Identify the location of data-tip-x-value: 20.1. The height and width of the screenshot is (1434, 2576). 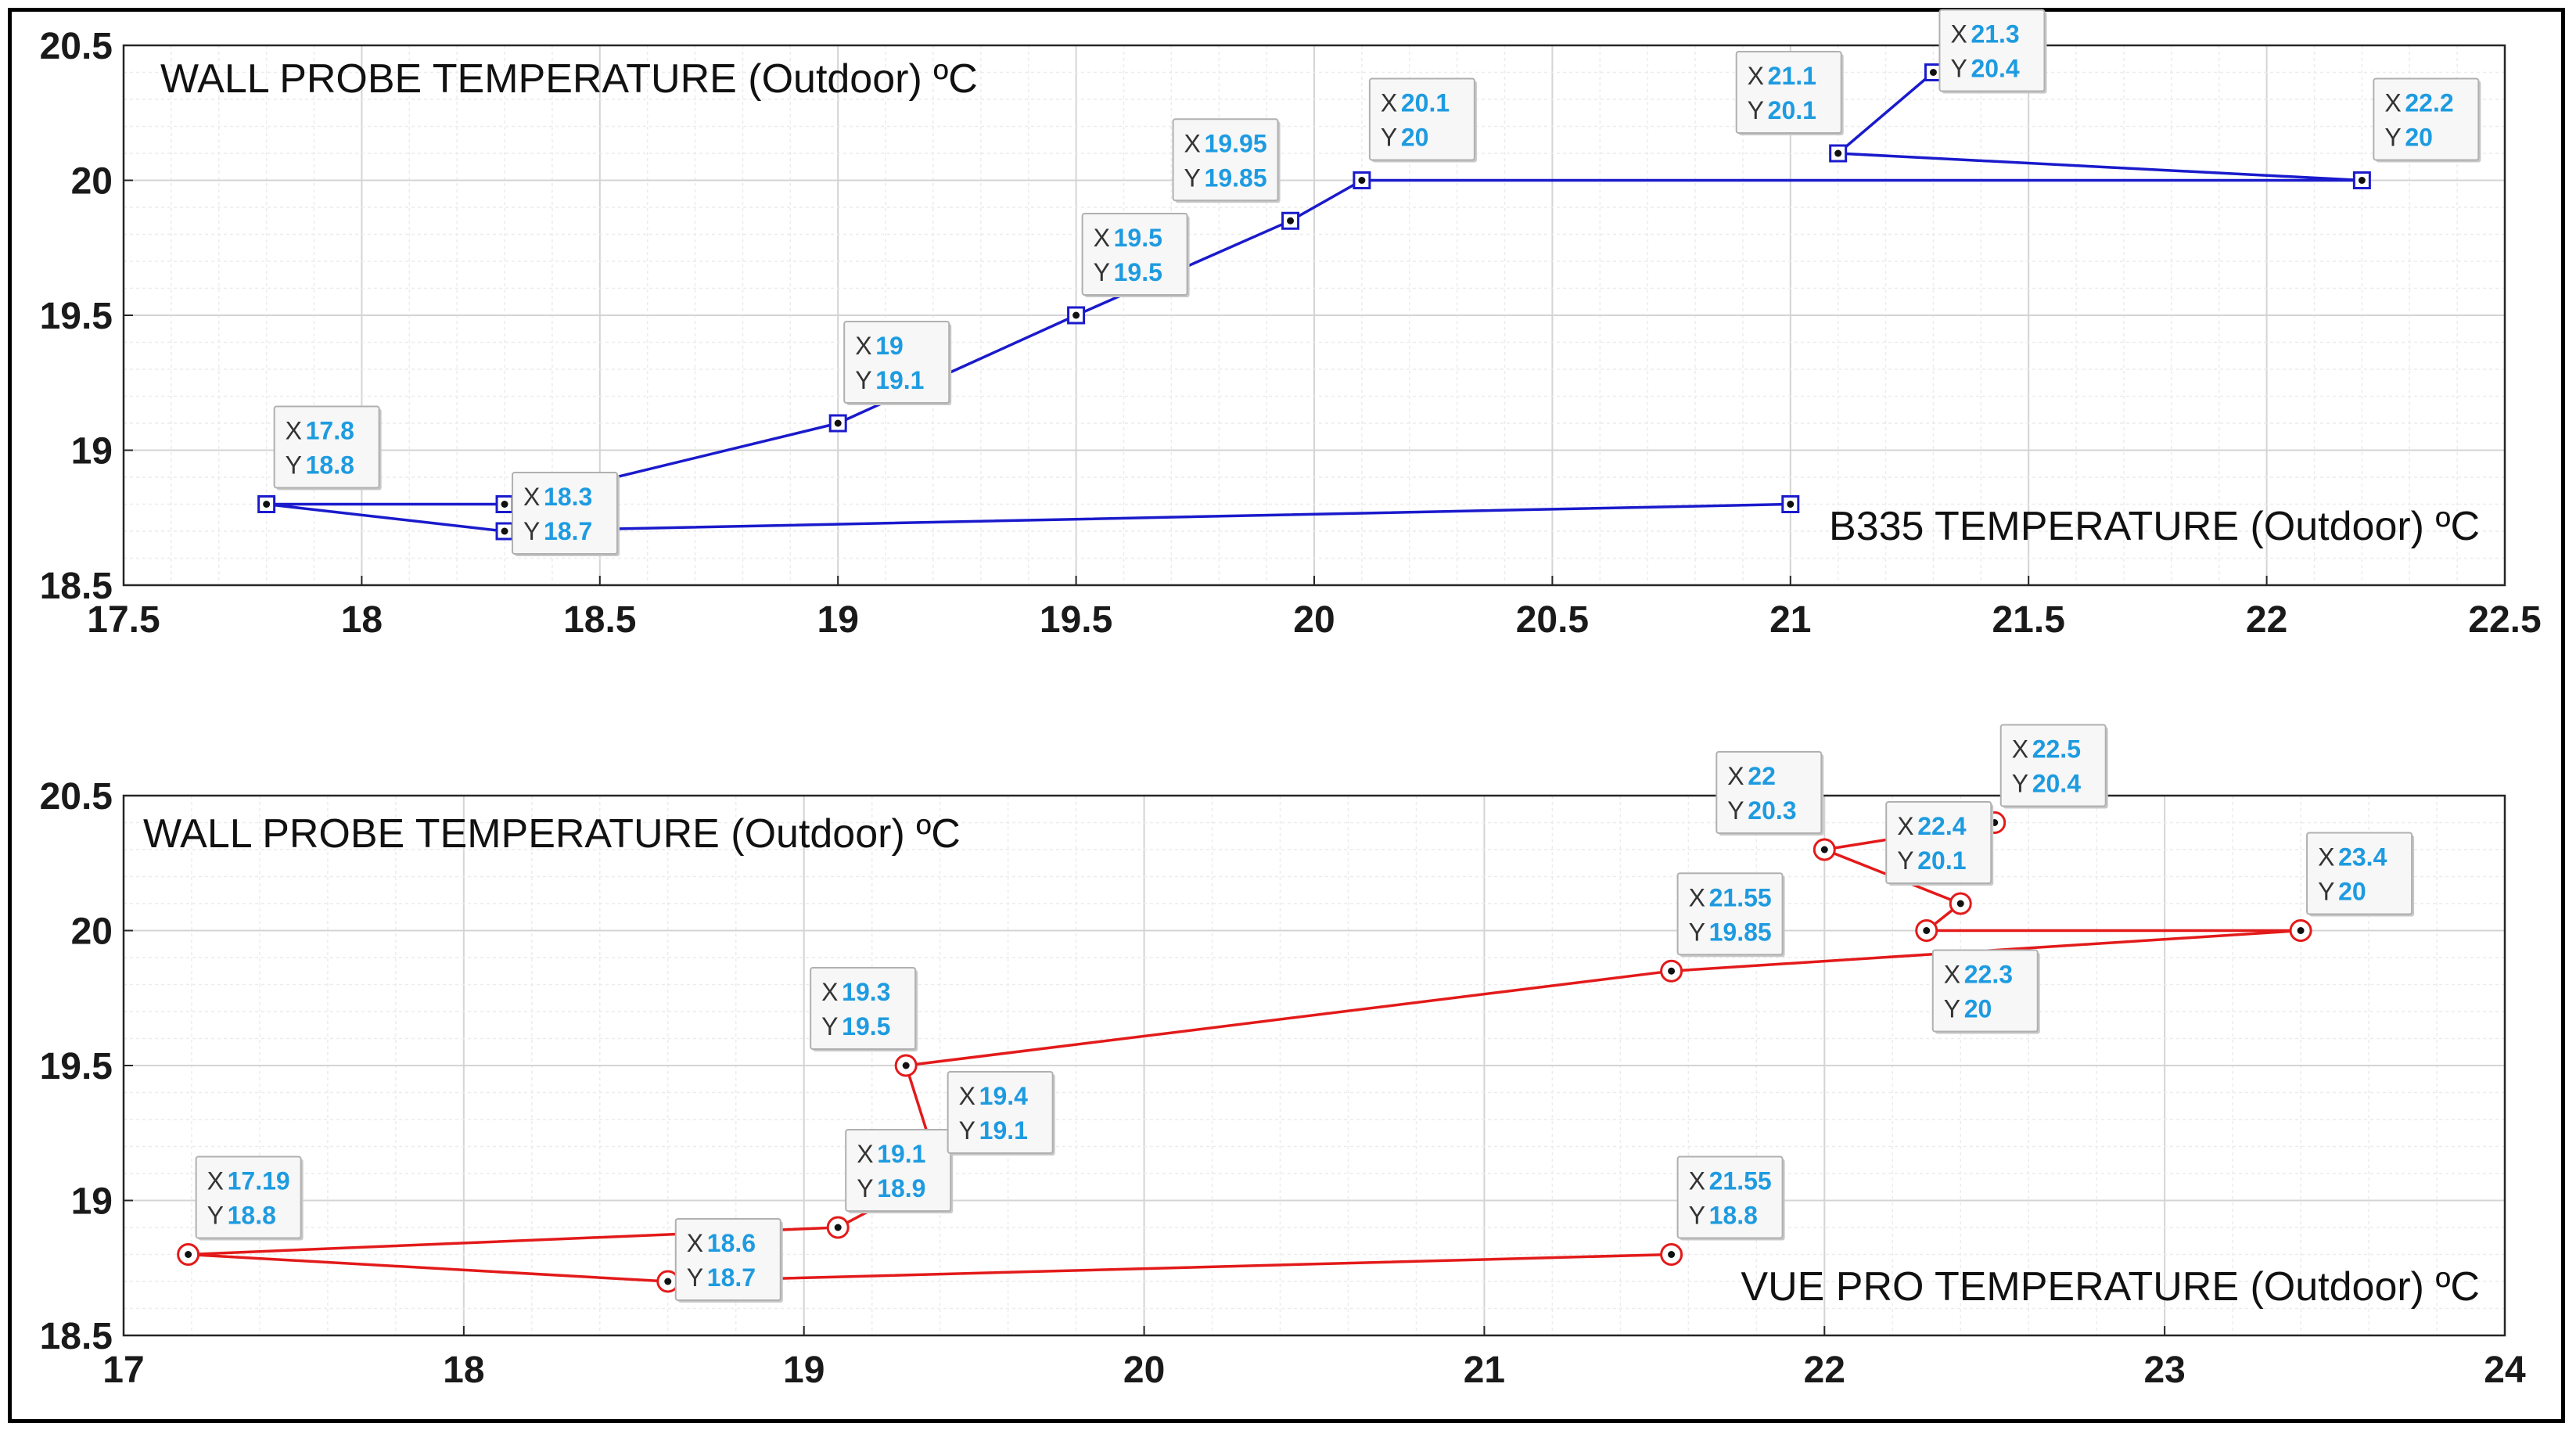
(1426, 103).